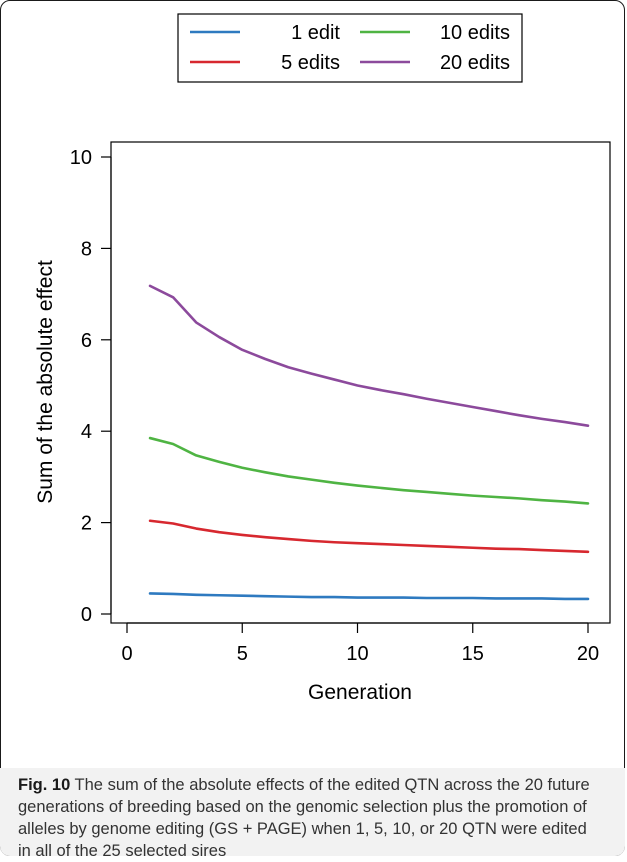 Image resolution: width=627 pixels, height=862 pixels. What do you see at coordinates (126, 654) in the screenshot?
I see `x-tick-label: 0` at bounding box center [126, 654].